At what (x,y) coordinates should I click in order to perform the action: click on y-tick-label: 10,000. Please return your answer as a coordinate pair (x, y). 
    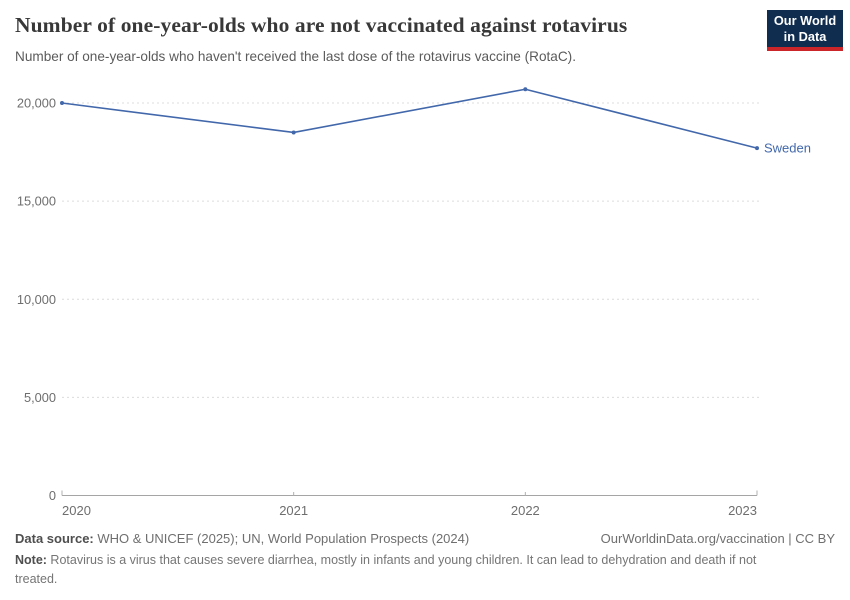
    Looking at the image, I should click on (36, 299).